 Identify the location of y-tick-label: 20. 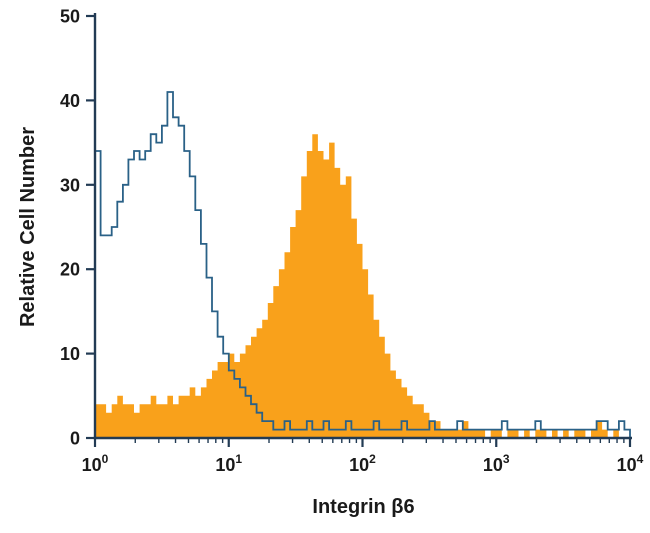
(70, 270).